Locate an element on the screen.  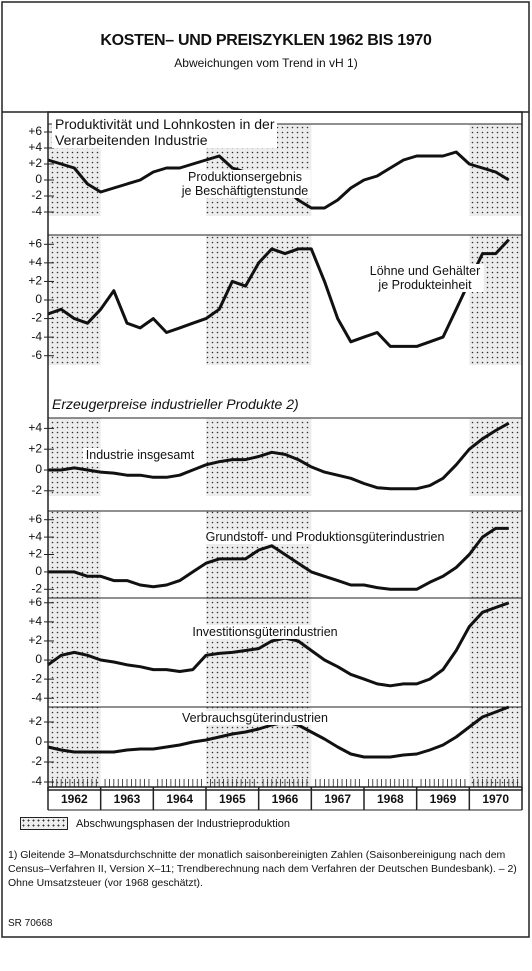
x-tick-label: 1968 is located at coordinates (390, 799).